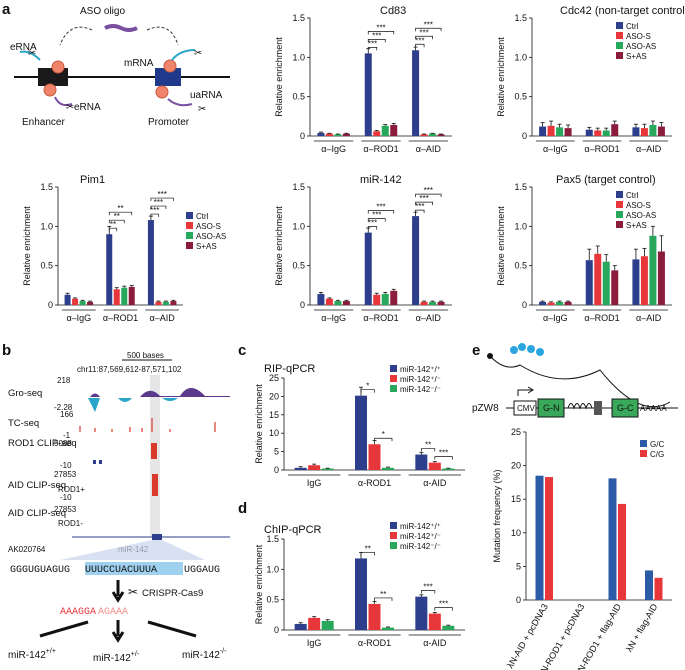 This screenshot has height=670, width=685. Describe the element at coordinates (601, 149) in the screenshot. I see `x-tick-label: α–ROD1` at that location.